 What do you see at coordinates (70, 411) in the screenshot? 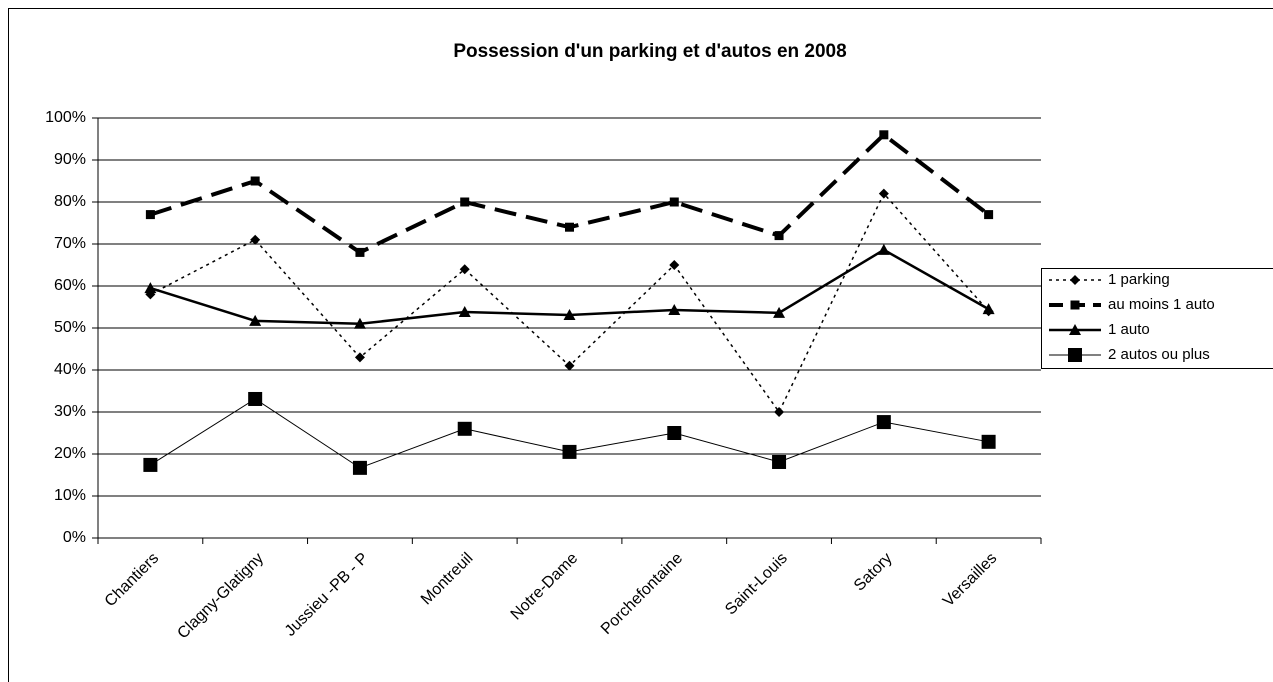
I see `y-tick-label: 30%` at bounding box center [70, 411].